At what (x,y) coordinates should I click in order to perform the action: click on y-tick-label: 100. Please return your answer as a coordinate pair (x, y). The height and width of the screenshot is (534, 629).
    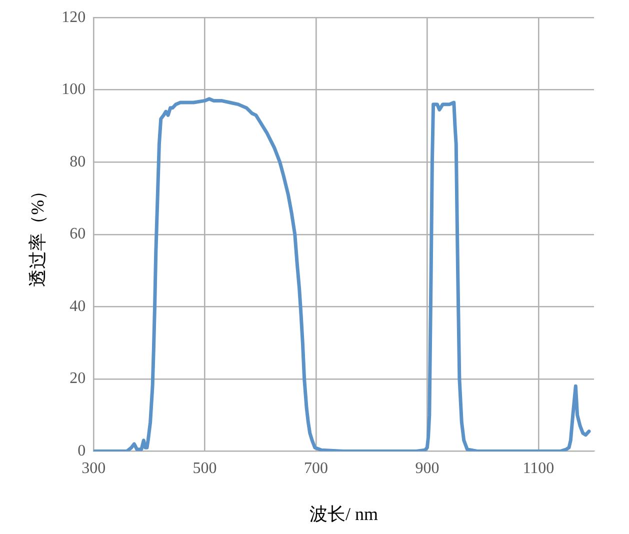
    Looking at the image, I should click on (74, 89).